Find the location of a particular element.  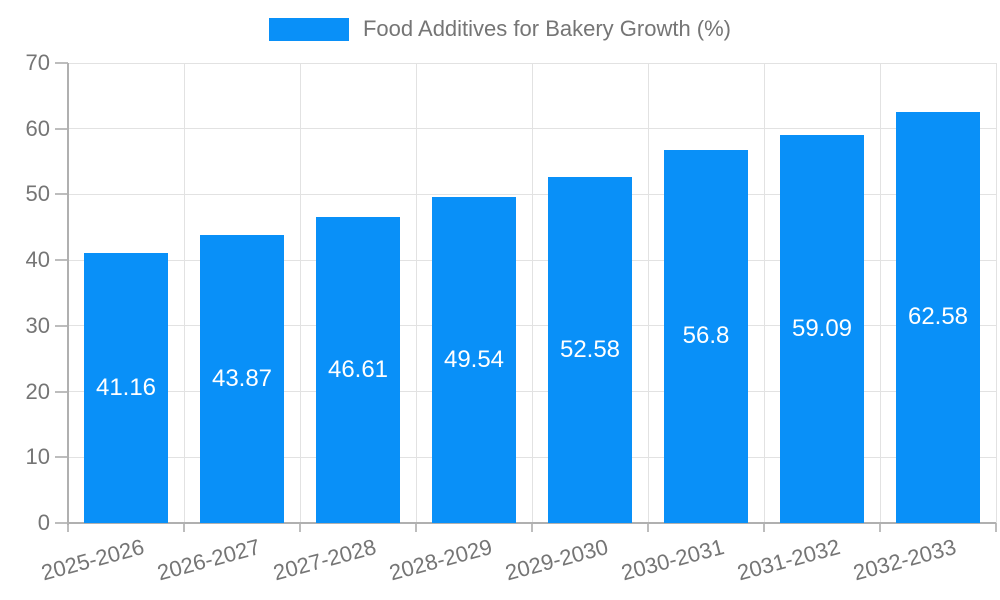

bar-value-label: 41.16 is located at coordinates (126, 387).